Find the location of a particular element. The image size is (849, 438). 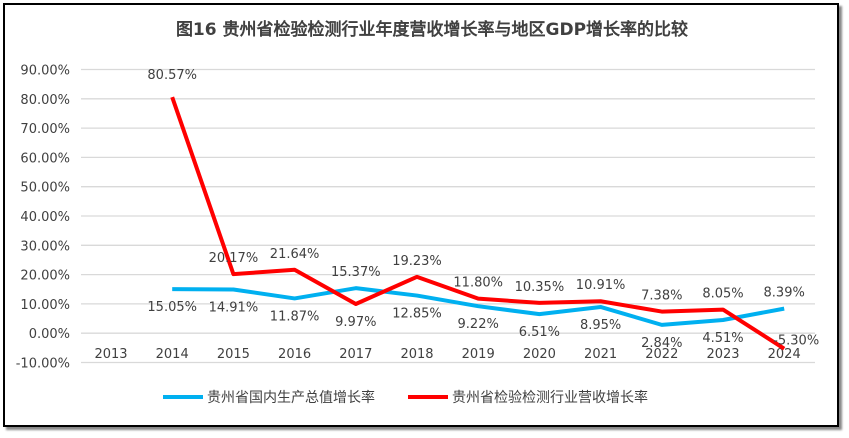

y-tick-label: 80.00% is located at coordinates (45, 100).